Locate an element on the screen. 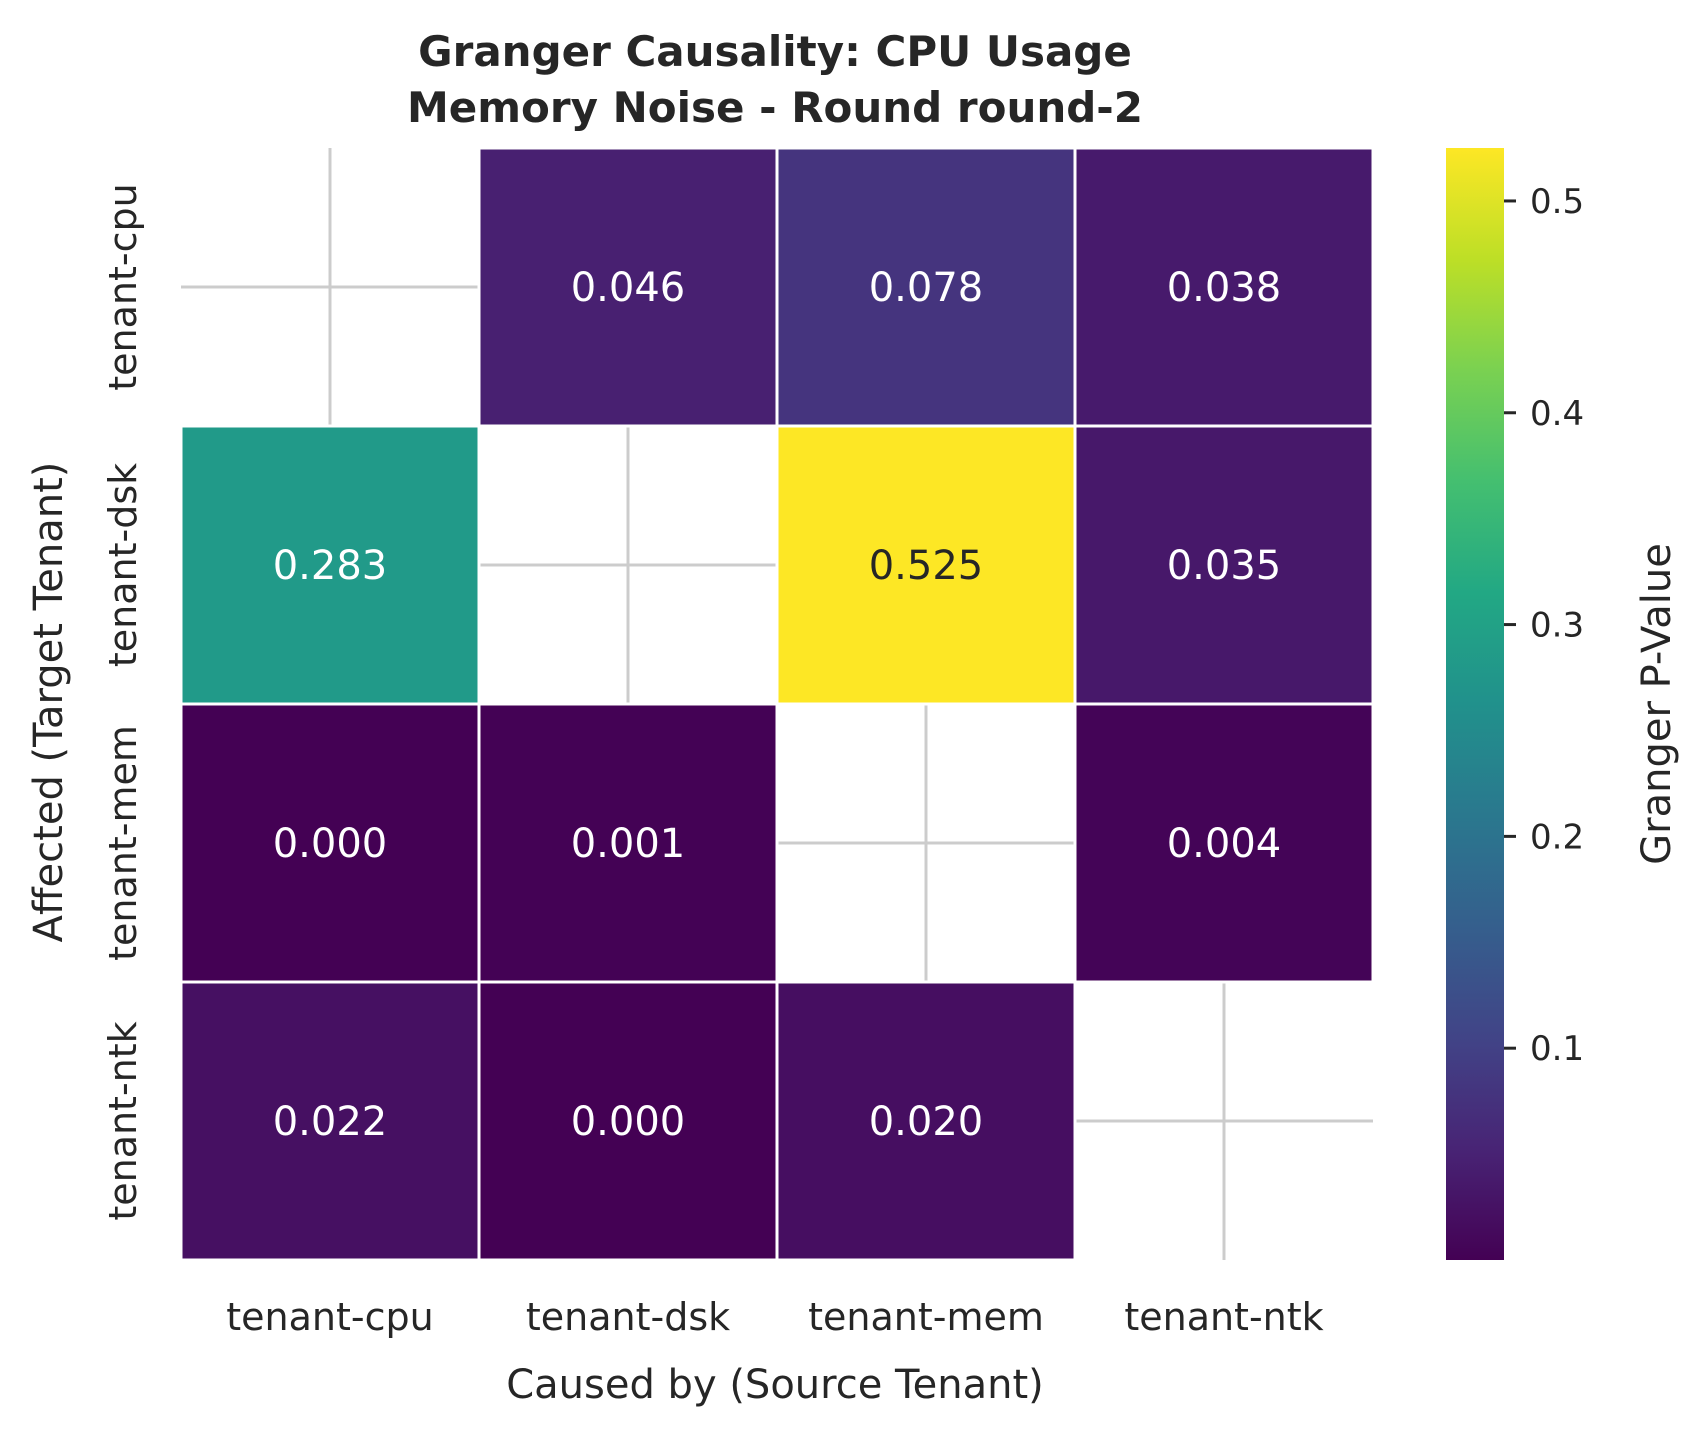 The width and height of the screenshot is (1706, 1436). cell-value-label: 0.078 is located at coordinates (926, 288).